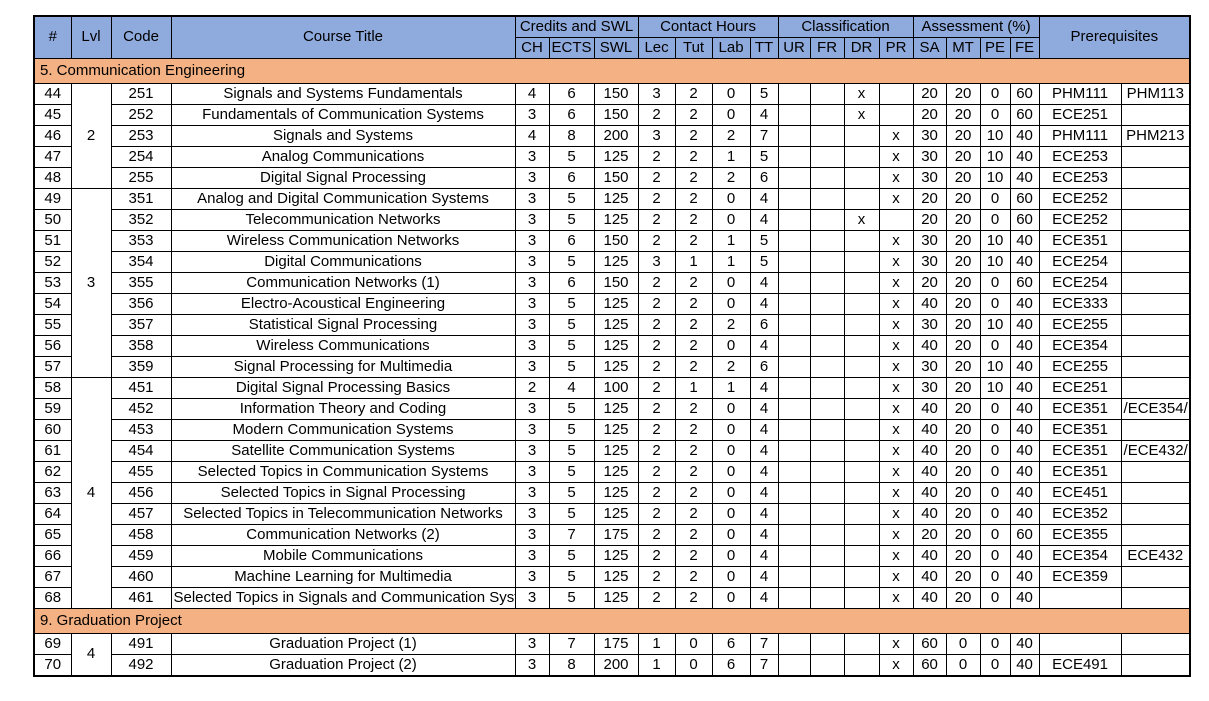 The width and height of the screenshot is (1209, 701). What do you see at coordinates (929, 48) in the screenshot?
I see `header-sa: SA` at bounding box center [929, 48].